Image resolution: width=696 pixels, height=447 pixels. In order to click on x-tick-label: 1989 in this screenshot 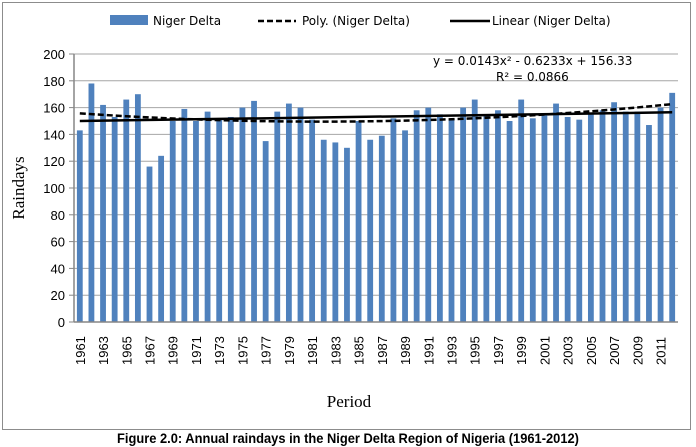, I will do `click(405, 350)`.